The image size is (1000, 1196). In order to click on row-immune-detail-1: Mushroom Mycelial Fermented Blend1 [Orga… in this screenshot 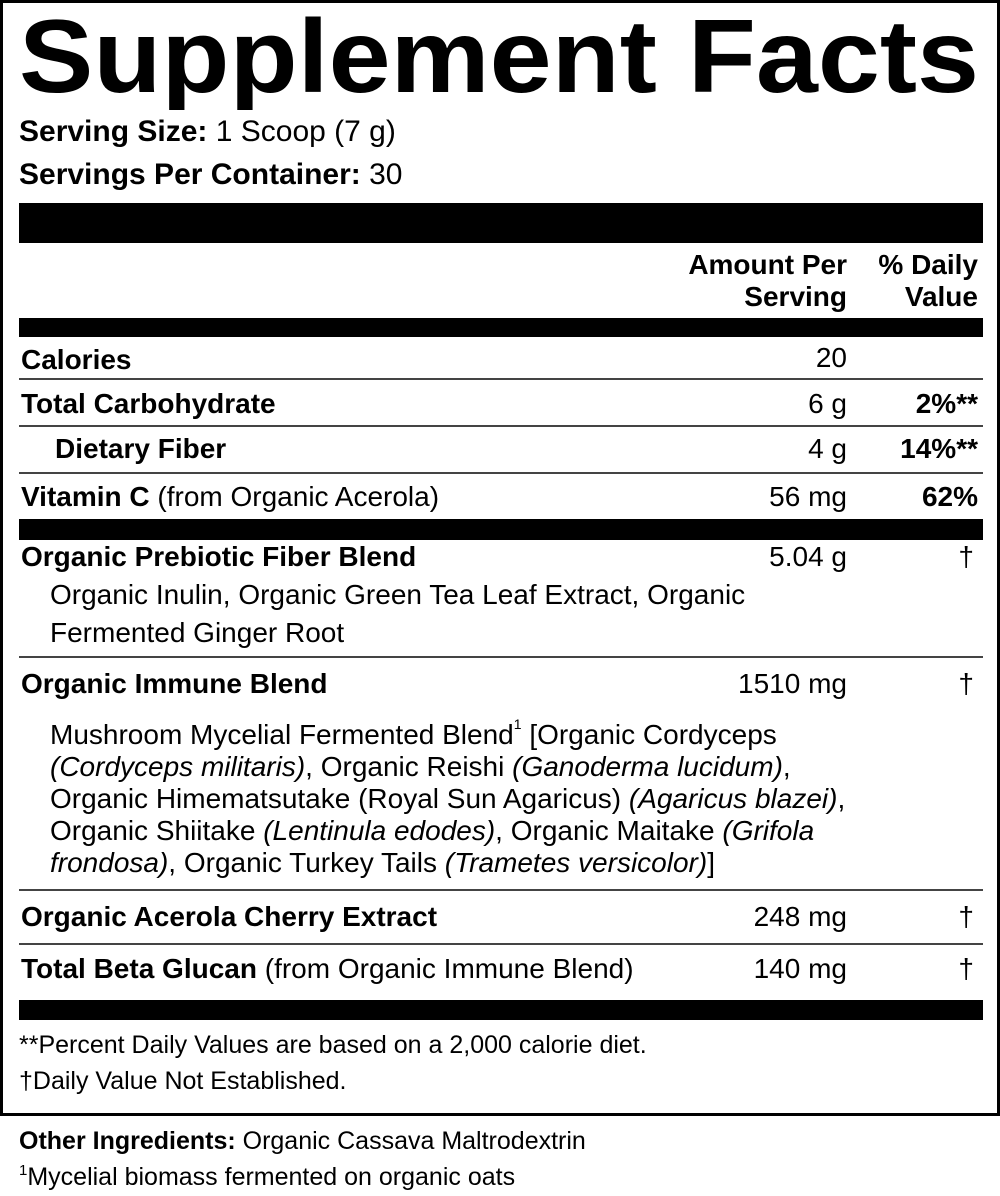, I will do `click(413, 733)`.